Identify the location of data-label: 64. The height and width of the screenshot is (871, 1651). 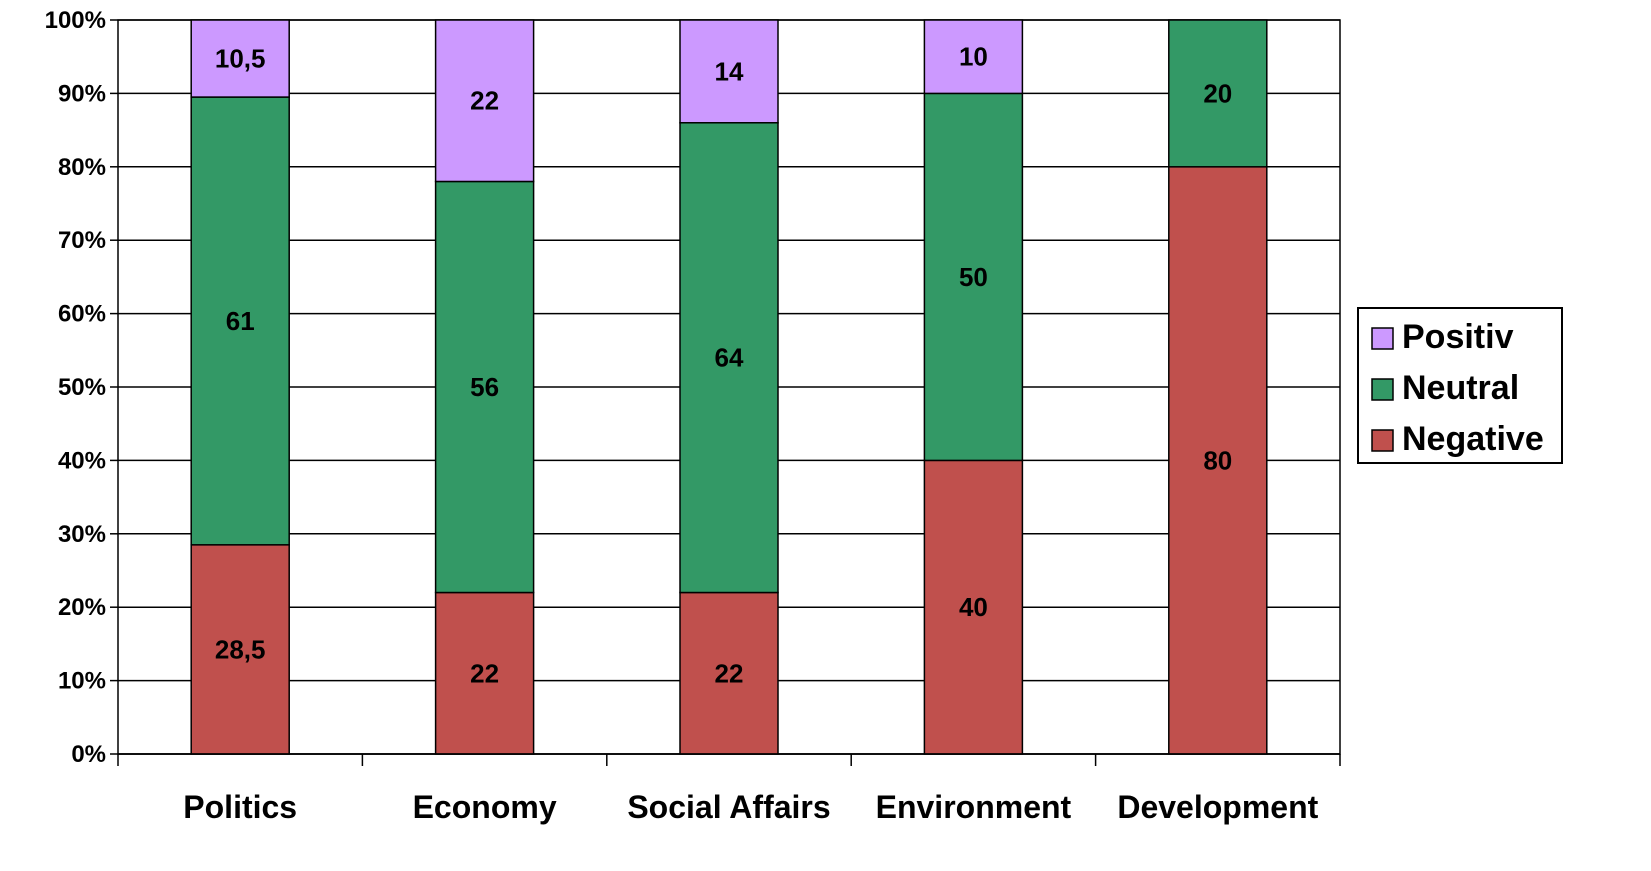
(729, 358).